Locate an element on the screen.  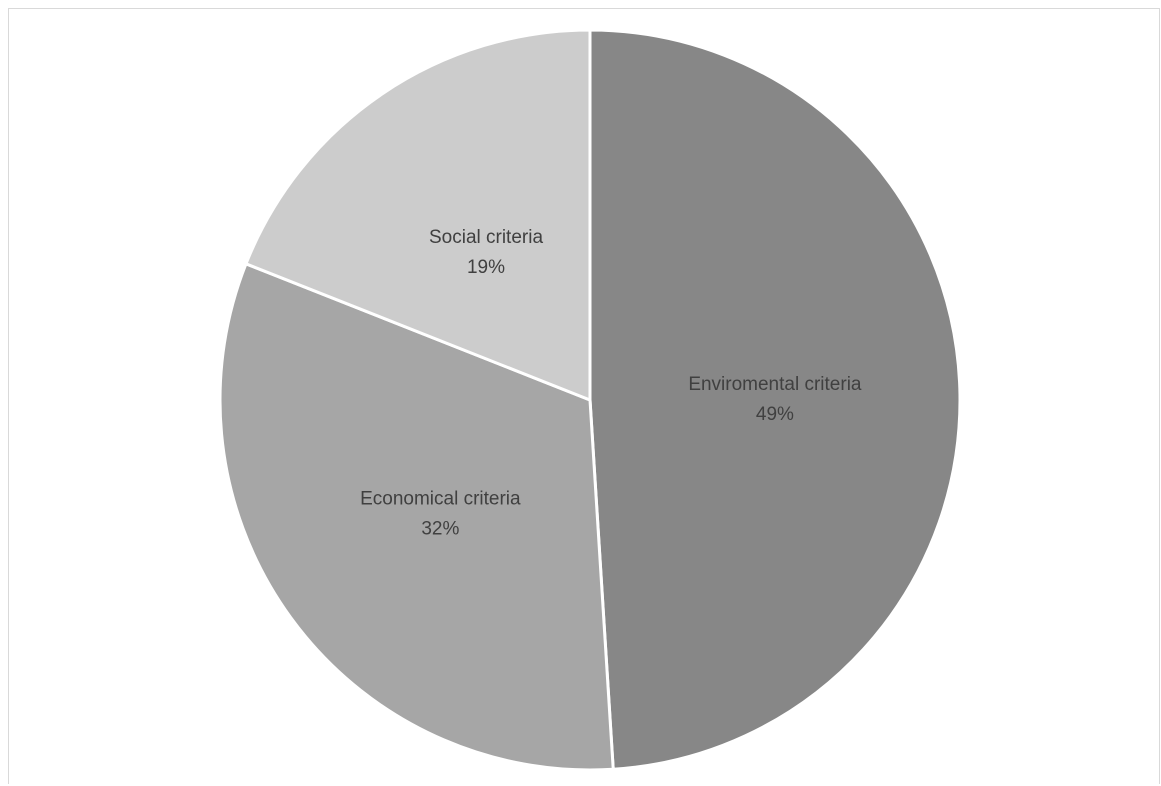
slice-percent-label: 19% is located at coordinates (486, 267).